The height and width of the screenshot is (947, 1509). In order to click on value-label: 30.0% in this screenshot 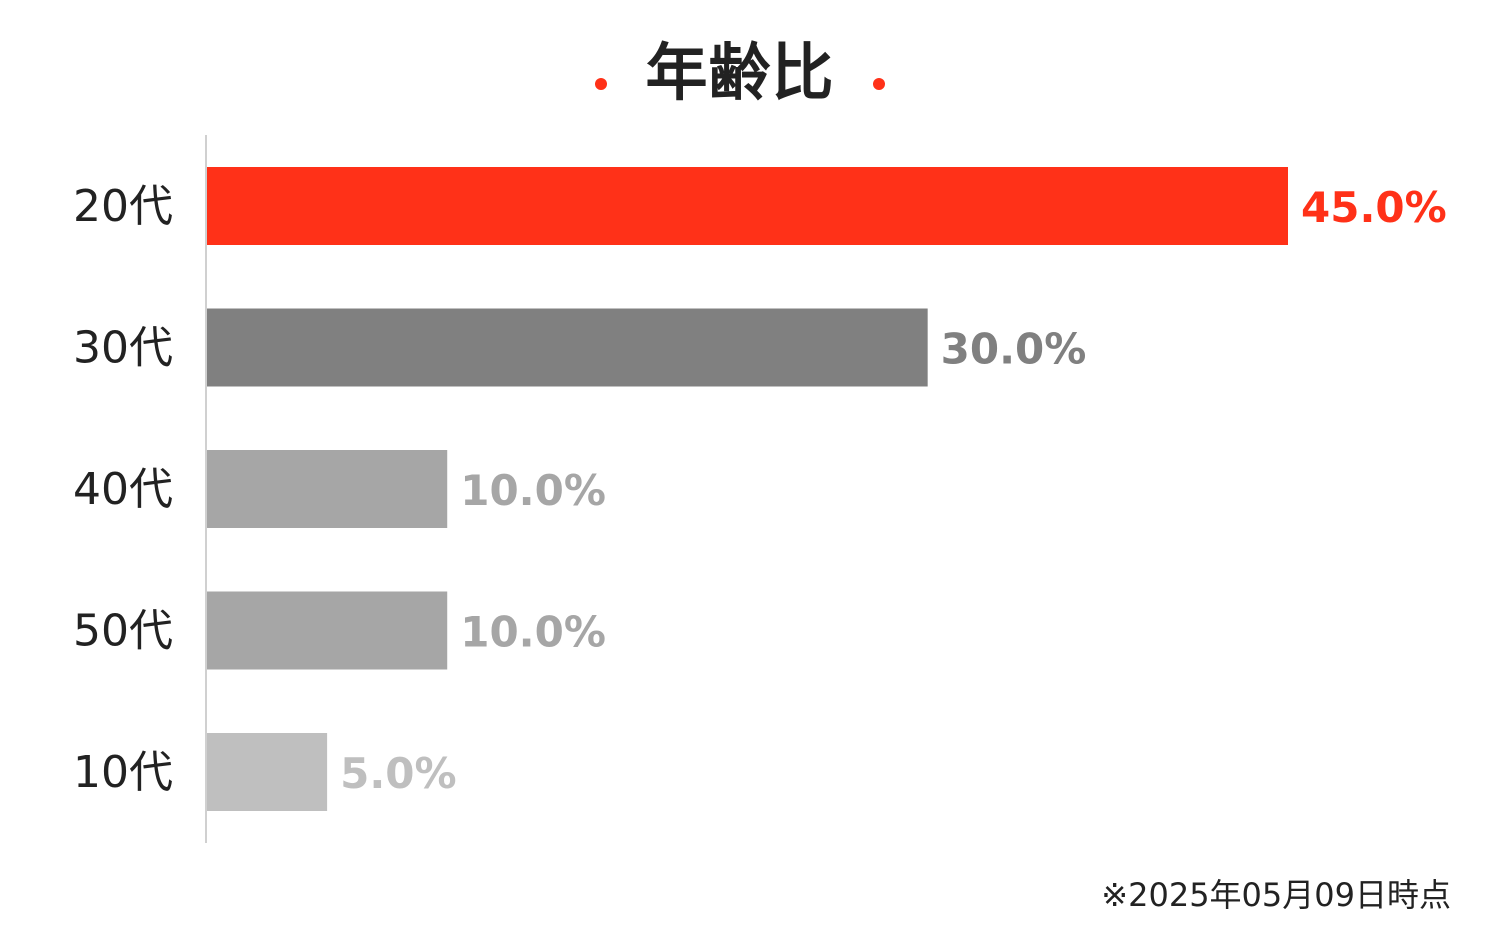, I will do `click(1014, 349)`.